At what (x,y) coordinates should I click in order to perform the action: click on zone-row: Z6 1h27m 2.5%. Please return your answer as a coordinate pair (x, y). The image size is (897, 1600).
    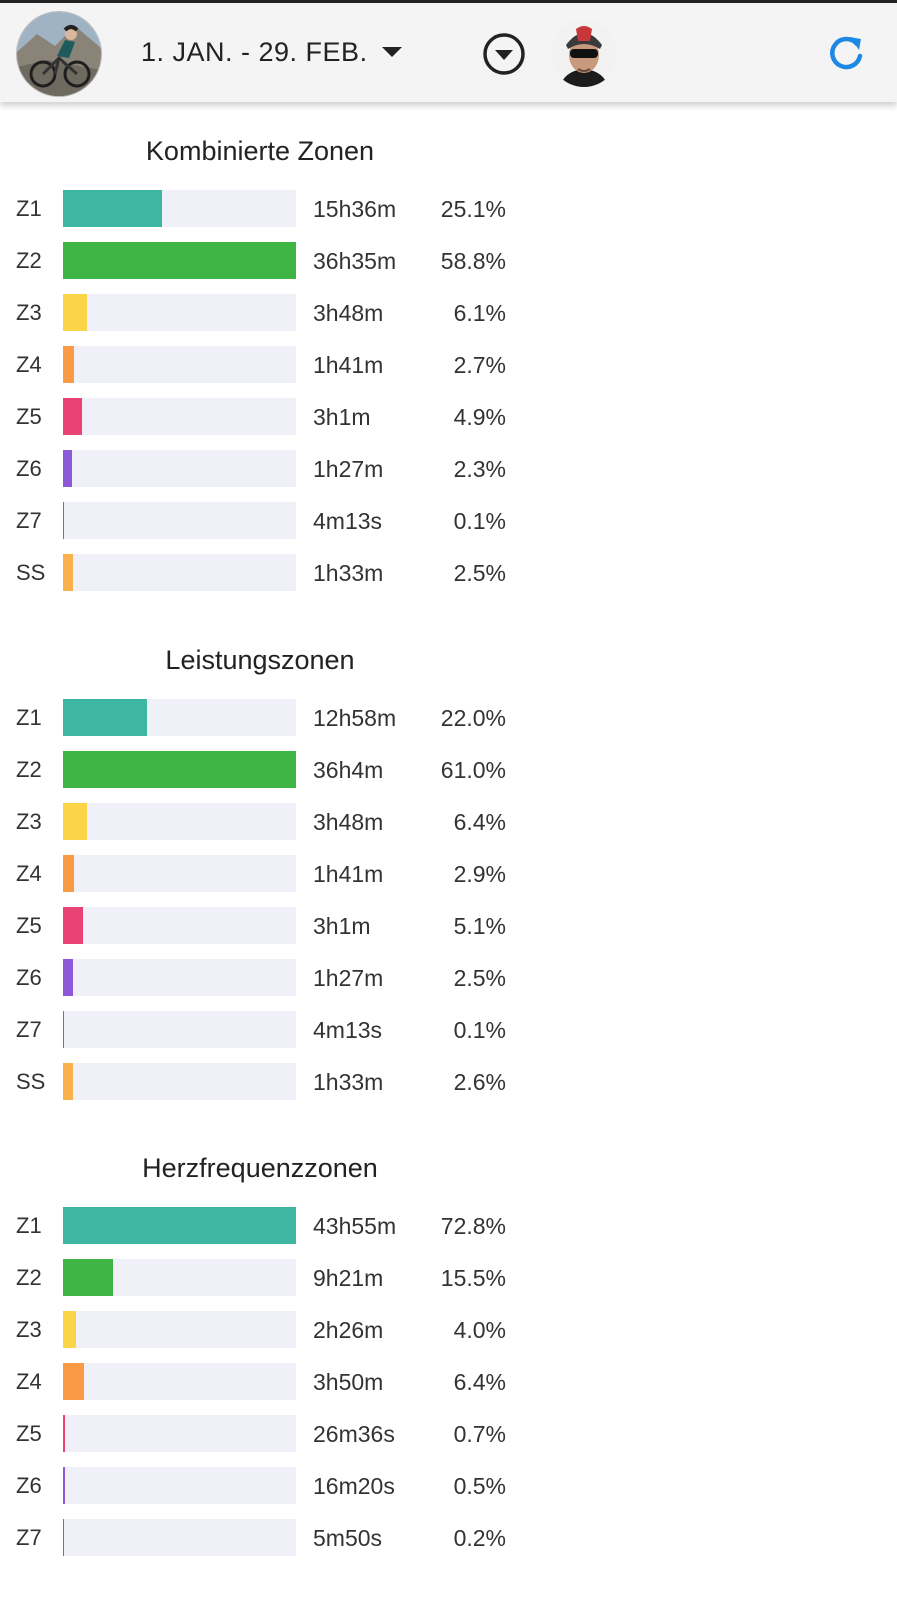
    Looking at the image, I should click on (260, 978).